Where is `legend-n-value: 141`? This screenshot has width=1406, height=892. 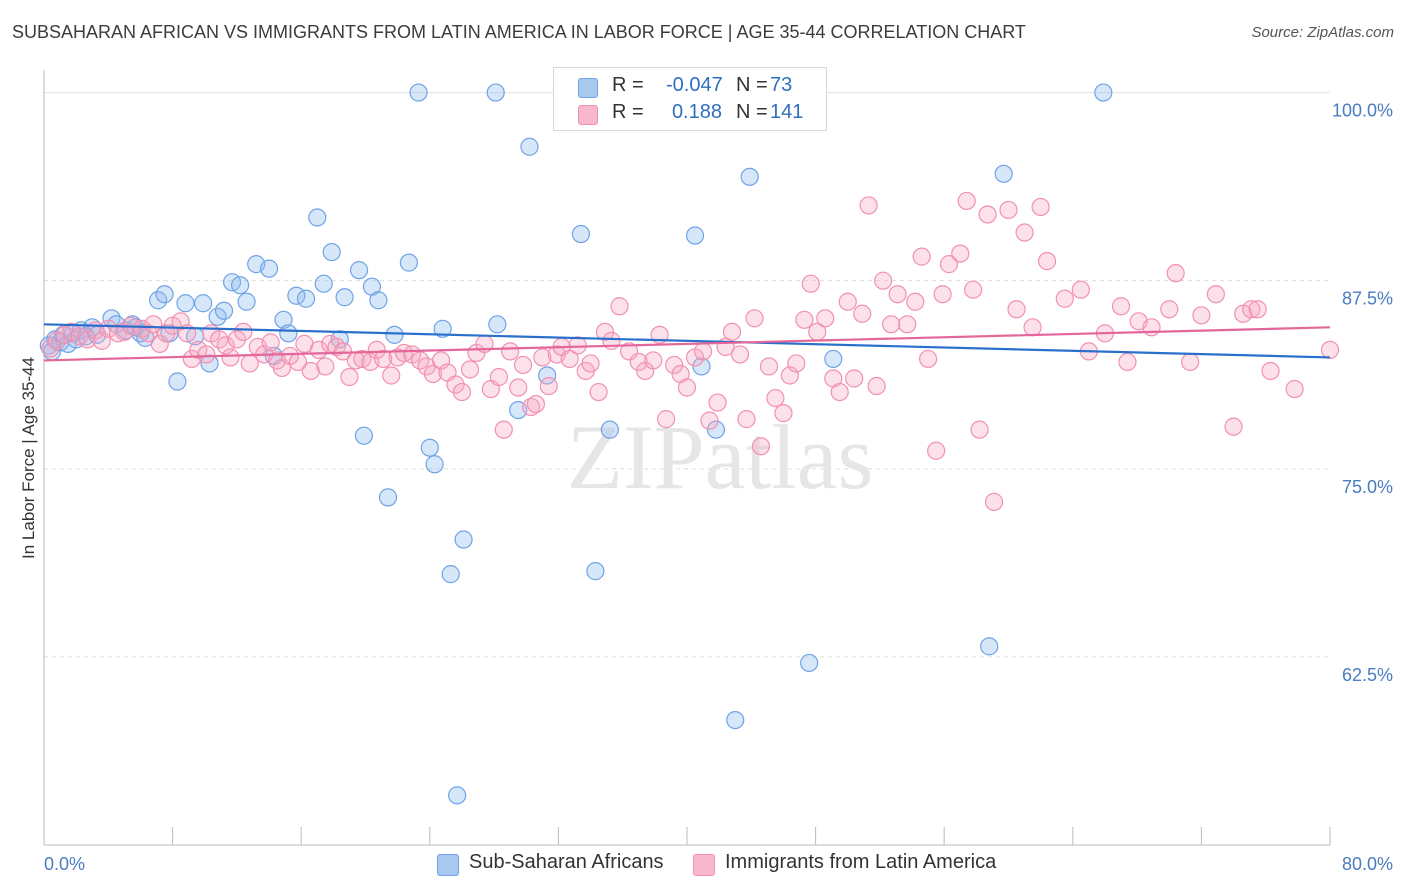
legend-n-value: 141 is located at coordinates (787, 112).